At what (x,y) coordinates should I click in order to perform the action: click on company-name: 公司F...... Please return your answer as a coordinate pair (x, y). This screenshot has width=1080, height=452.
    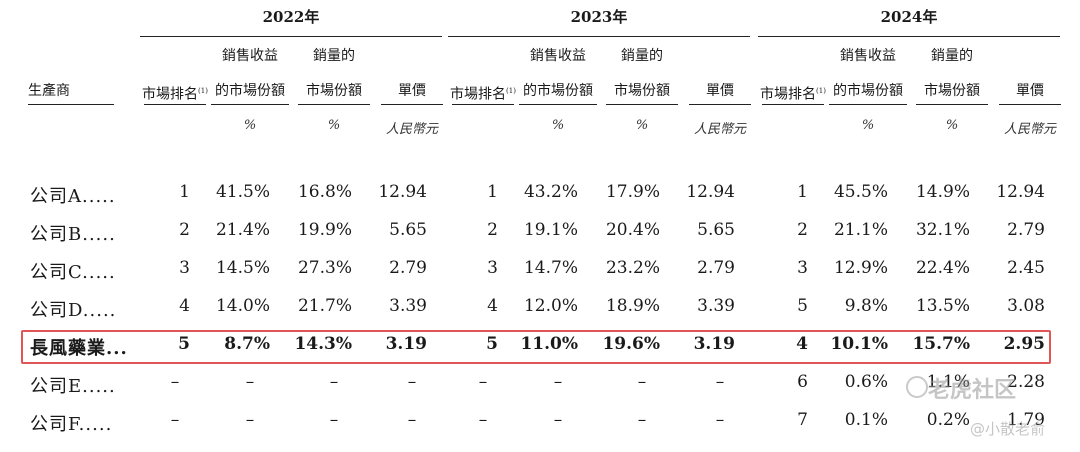
    Looking at the image, I should click on (71, 424).